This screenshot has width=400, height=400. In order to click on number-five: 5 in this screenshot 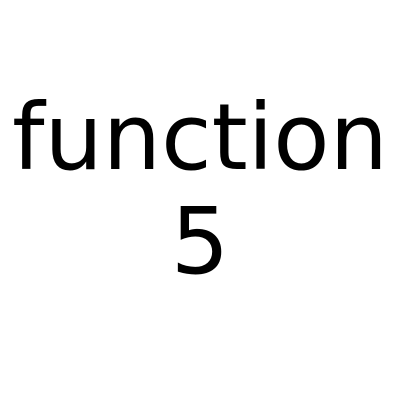, I will do `click(200, 241)`.